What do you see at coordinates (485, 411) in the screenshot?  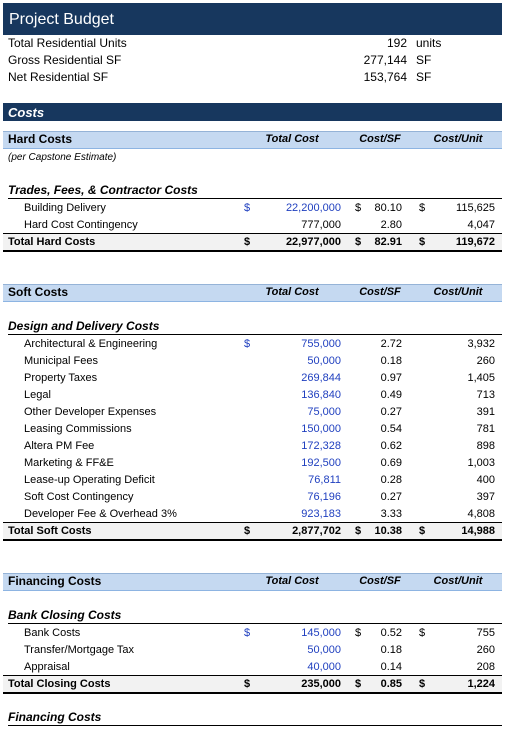 I see `cell-value: 391` at bounding box center [485, 411].